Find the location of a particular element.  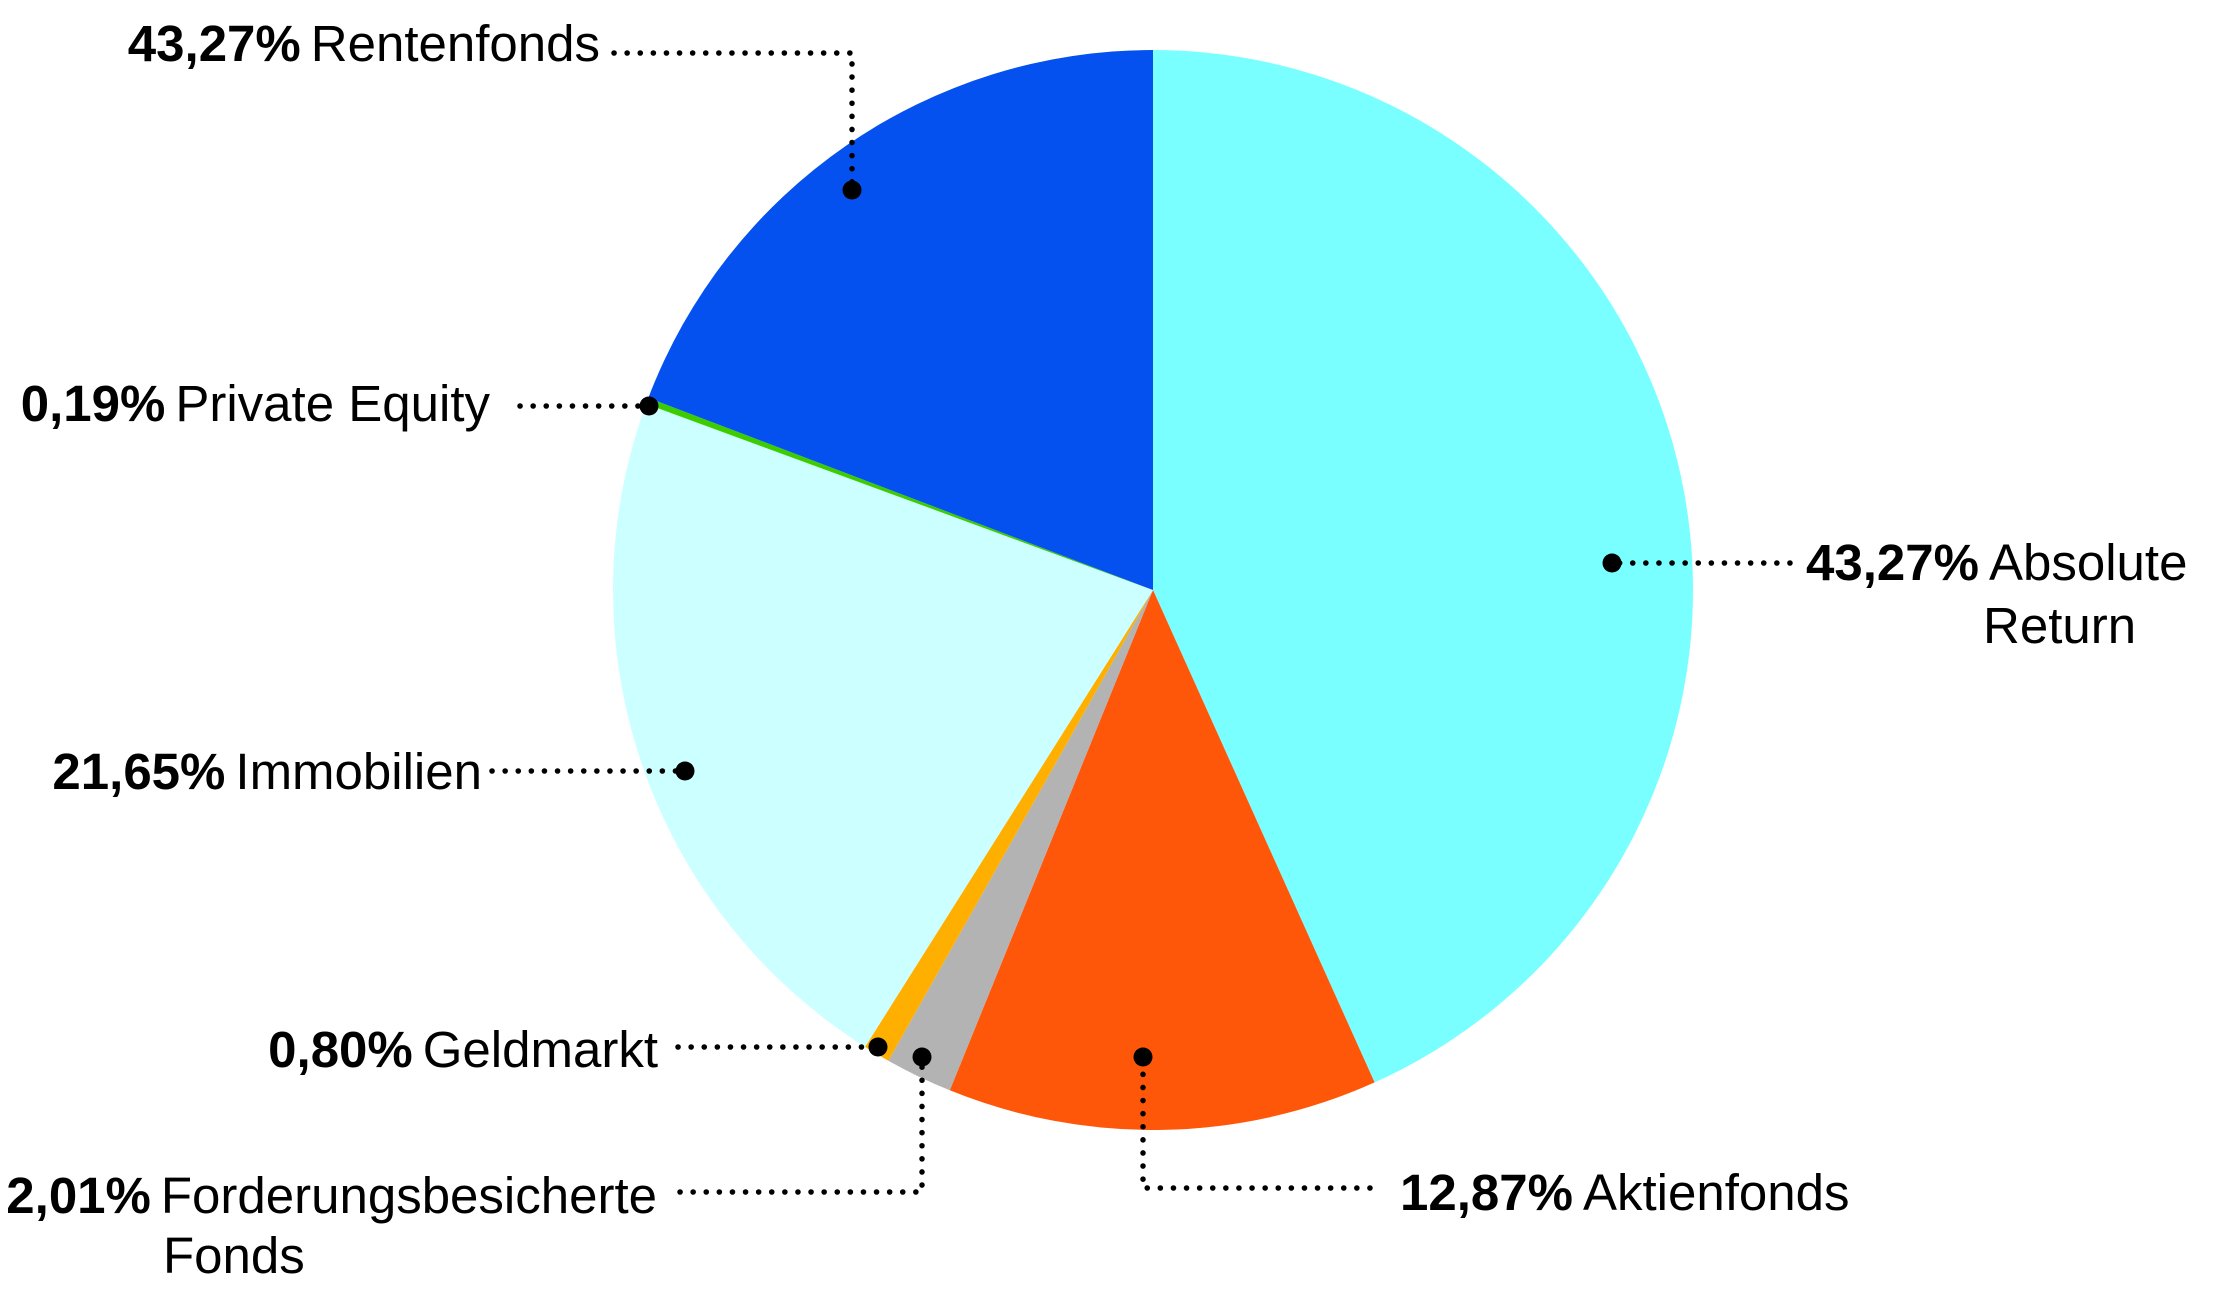

pie-slice-private-equity is located at coordinates (899, 493).